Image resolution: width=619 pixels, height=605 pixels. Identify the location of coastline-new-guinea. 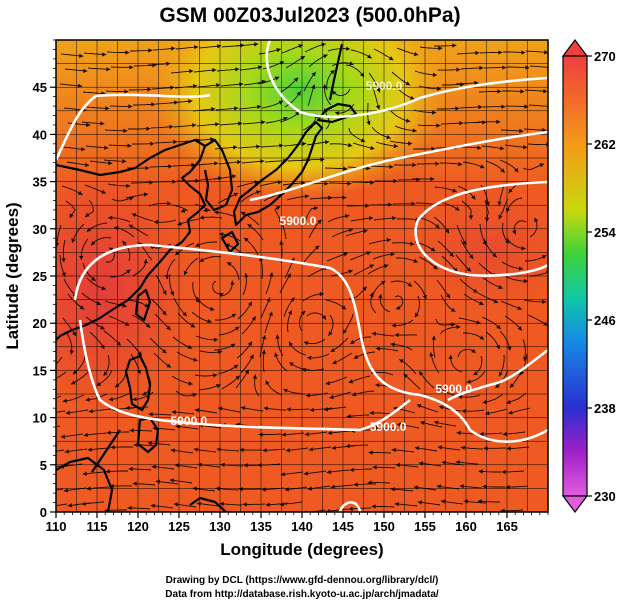
(208, 504).